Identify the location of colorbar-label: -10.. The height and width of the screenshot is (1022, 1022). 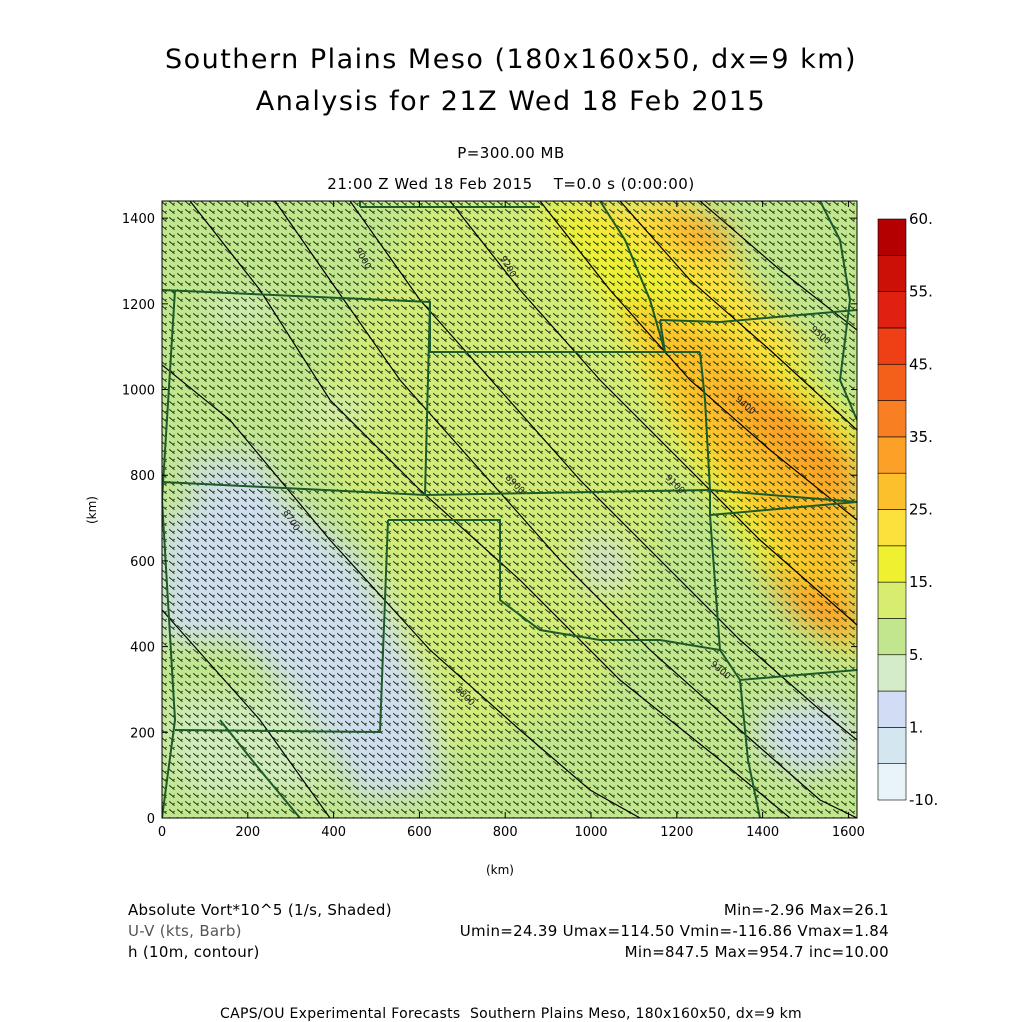
(923, 800).